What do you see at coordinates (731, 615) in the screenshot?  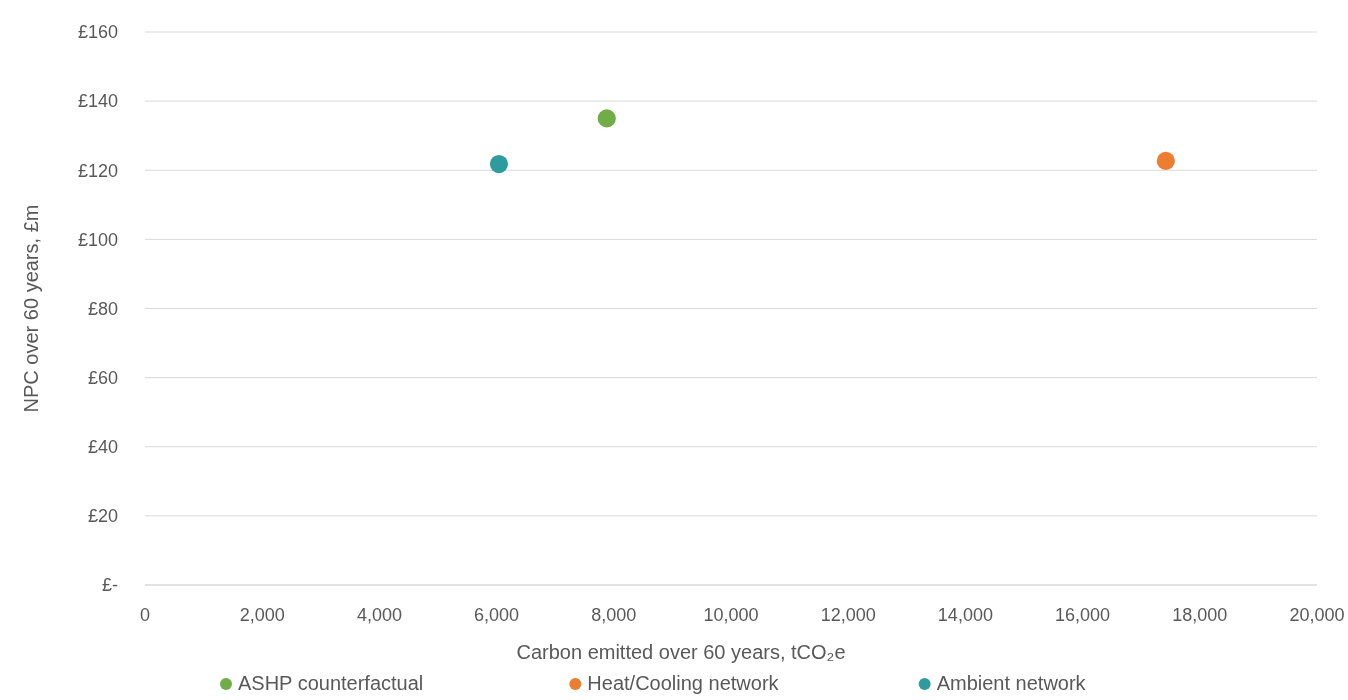 I see `x-tick-label: 10,000` at bounding box center [731, 615].